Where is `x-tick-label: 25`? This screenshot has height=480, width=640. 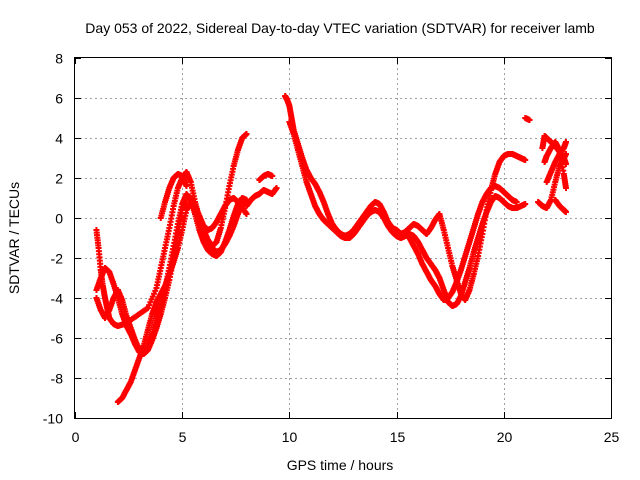
x-tick-label: 25 is located at coordinates (612, 437).